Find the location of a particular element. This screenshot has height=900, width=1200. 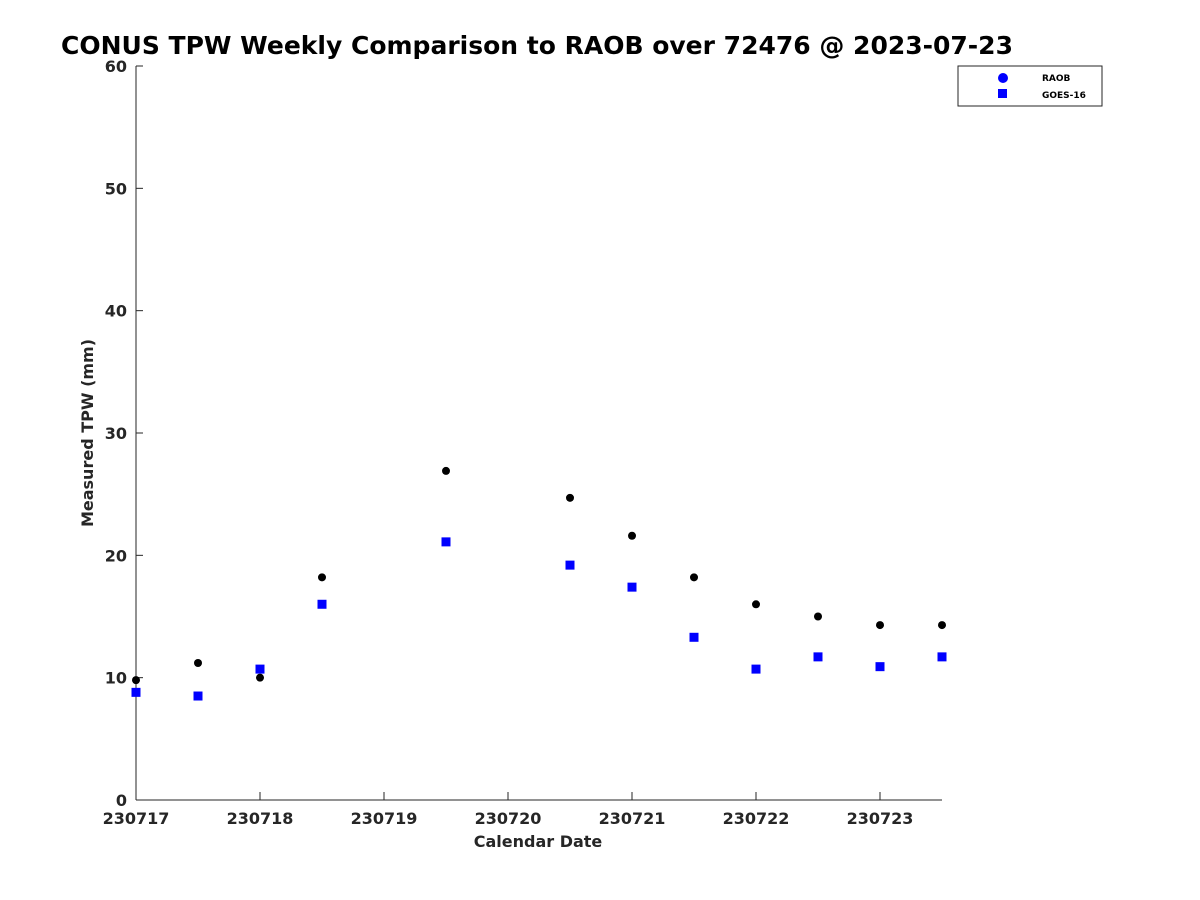

y-tick-label: 40 is located at coordinates (116, 311).